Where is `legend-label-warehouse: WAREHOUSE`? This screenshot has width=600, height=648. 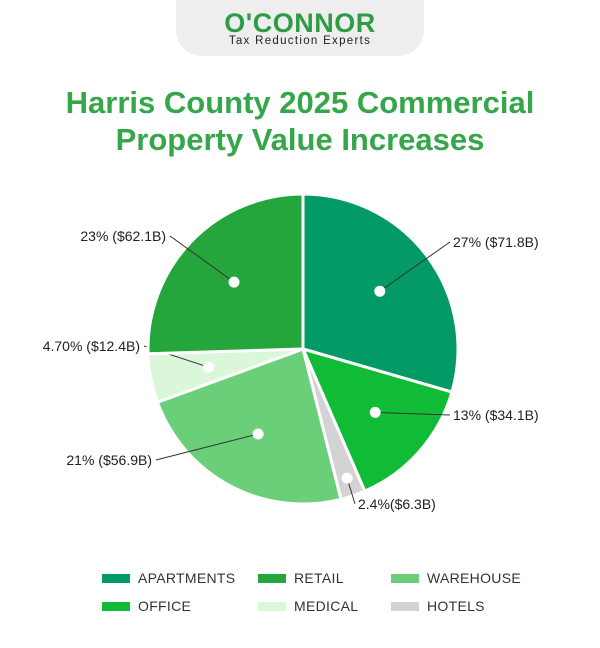
legend-label-warehouse: WAREHOUSE is located at coordinates (474, 578).